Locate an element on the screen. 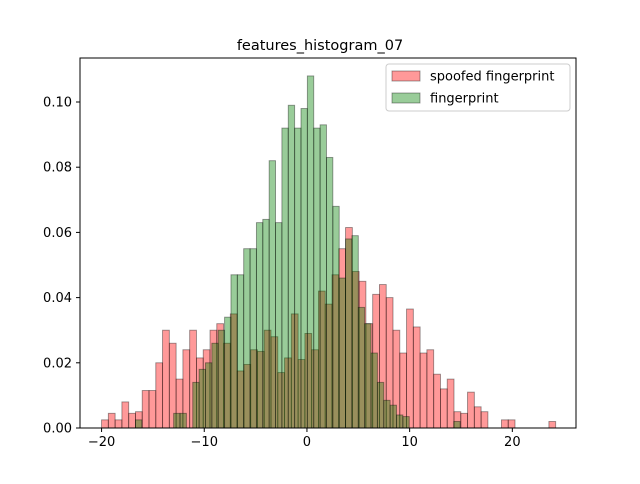  y-tick-label: 0.06 is located at coordinates (57, 233).